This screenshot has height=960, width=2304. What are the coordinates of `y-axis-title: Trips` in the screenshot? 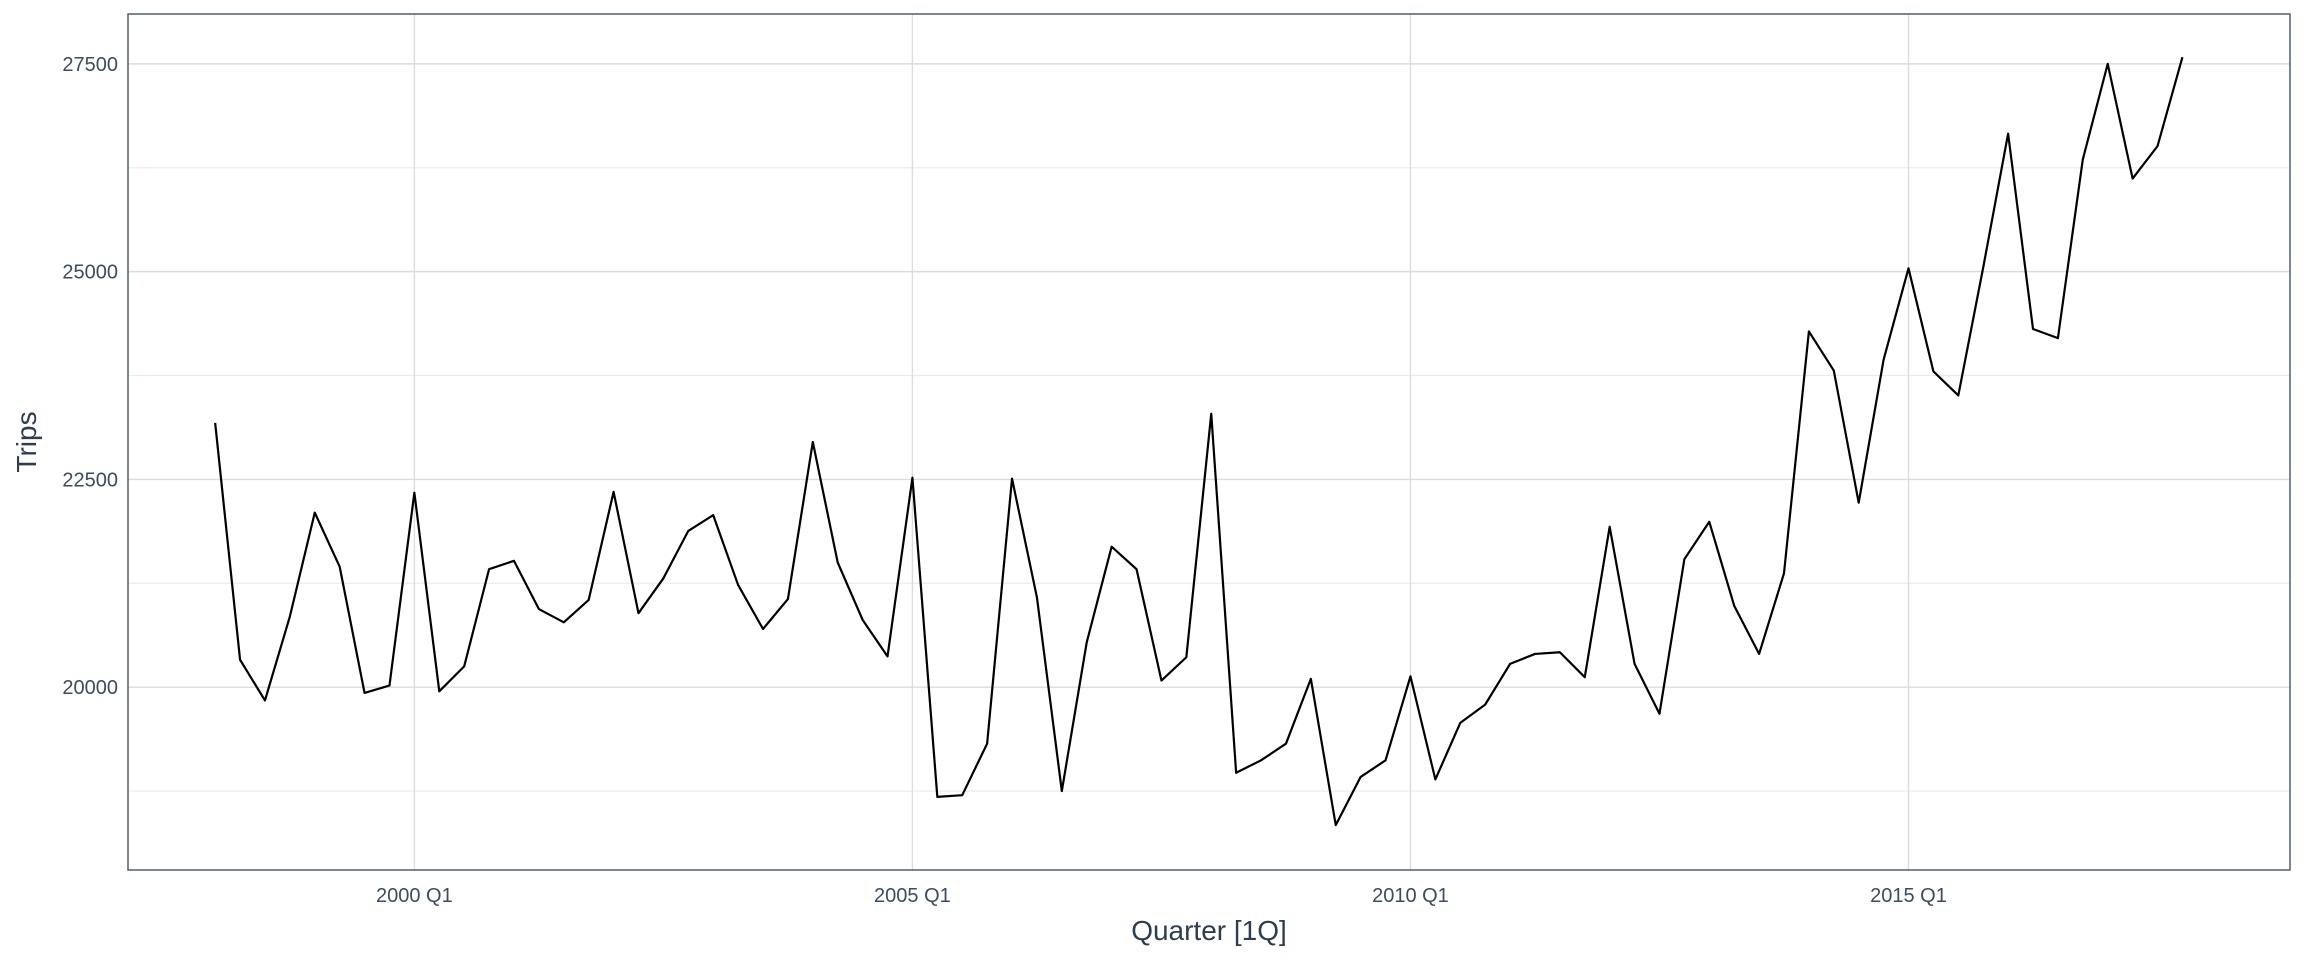 It's located at (26, 441).